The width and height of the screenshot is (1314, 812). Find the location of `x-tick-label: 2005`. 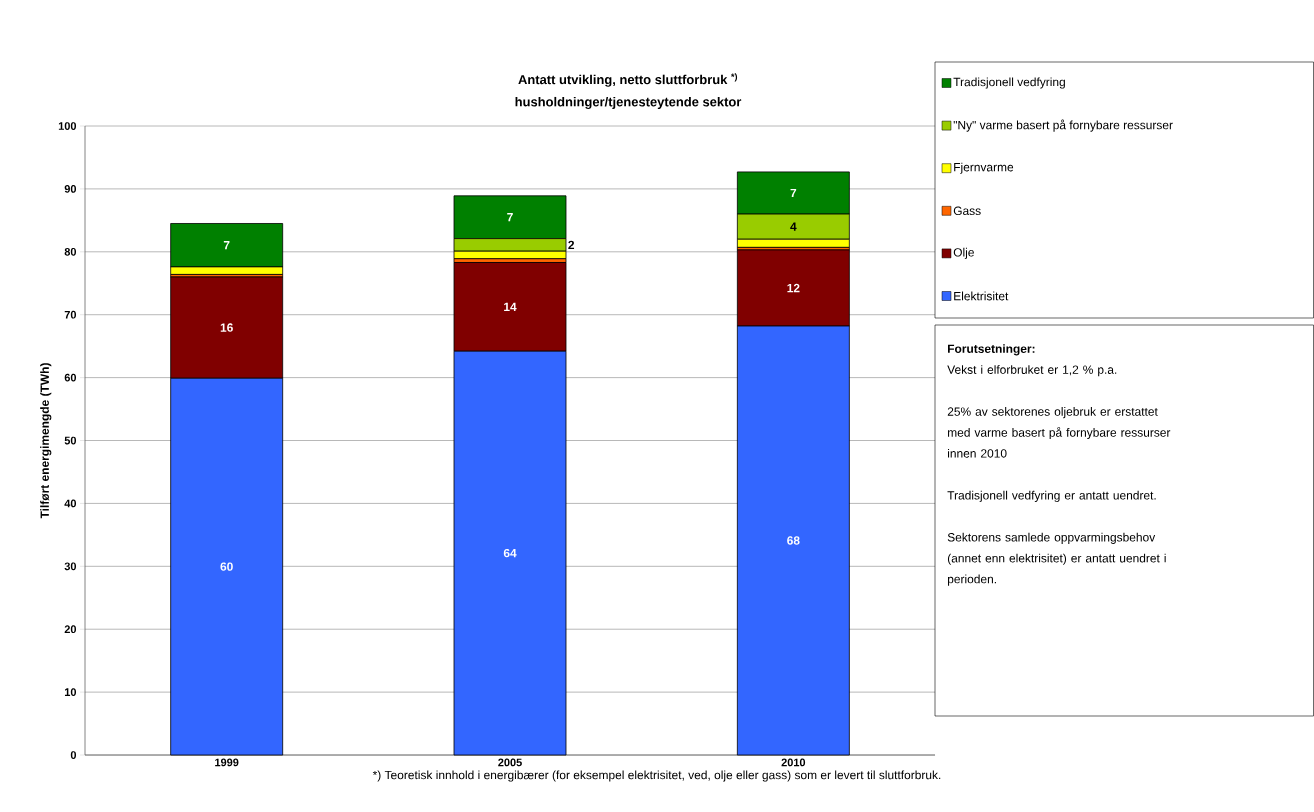

x-tick-label: 2005 is located at coordinates (510, 762).